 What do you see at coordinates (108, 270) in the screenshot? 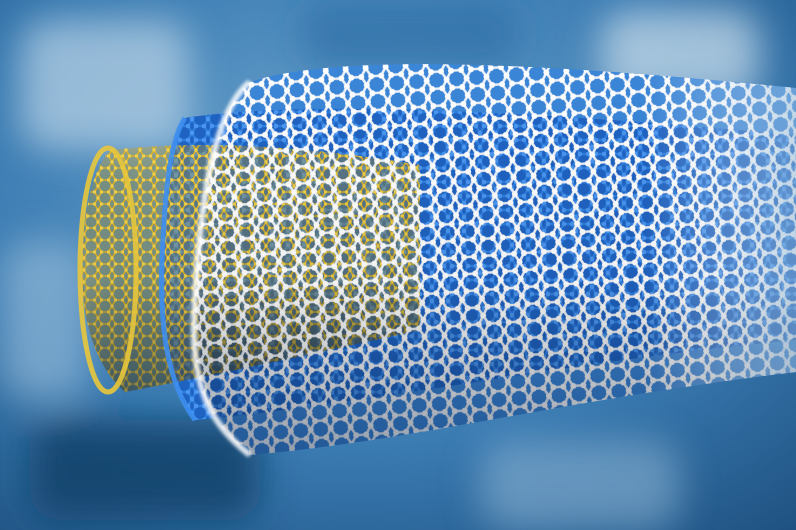
I see `inner-wall-opening` at bounding box center [108, 270].